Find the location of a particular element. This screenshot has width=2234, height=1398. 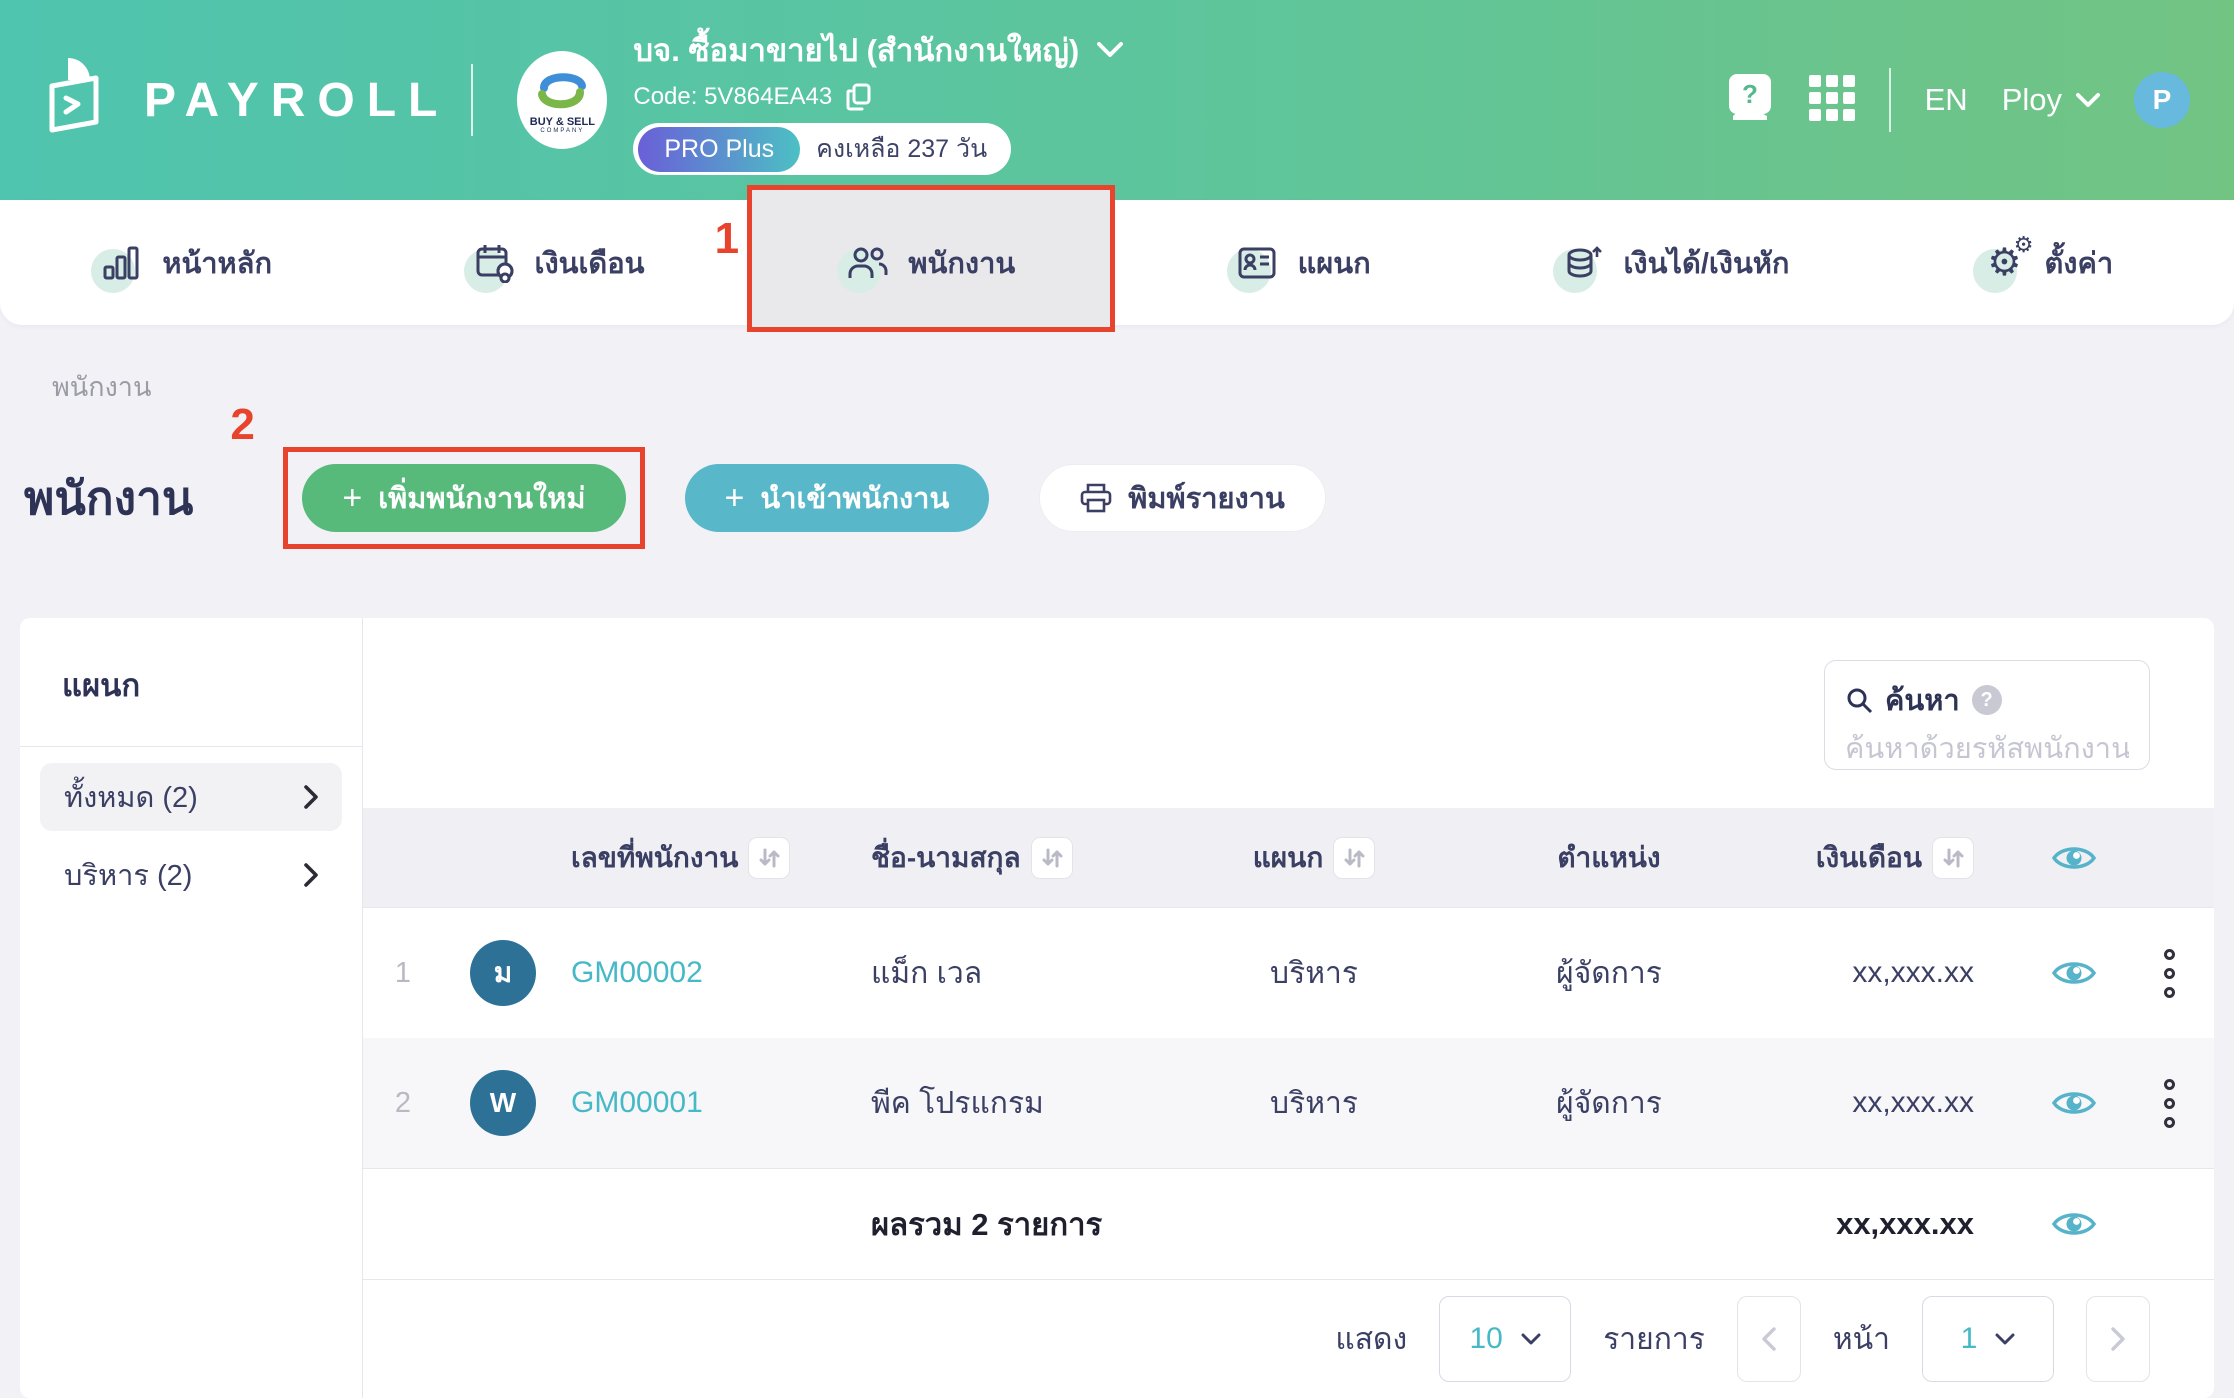

chevron-left-icon is located at coordinates (1769, 1339).